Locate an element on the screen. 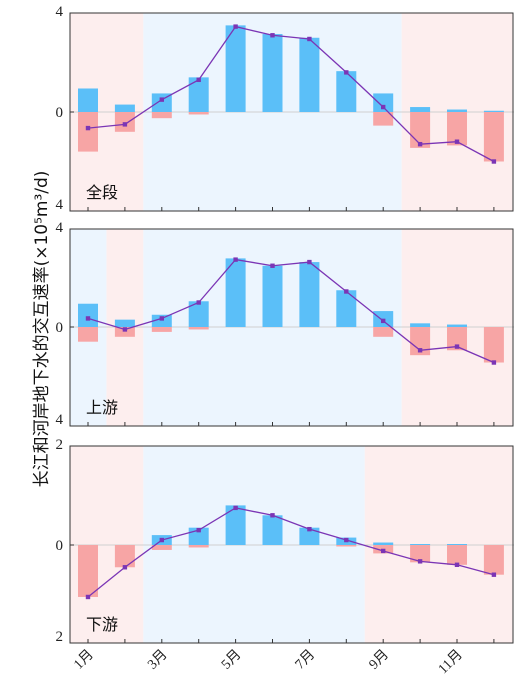 This screenshot has width=514, height=684. y-tick-label: 2 is located at coordinates (60, 637).